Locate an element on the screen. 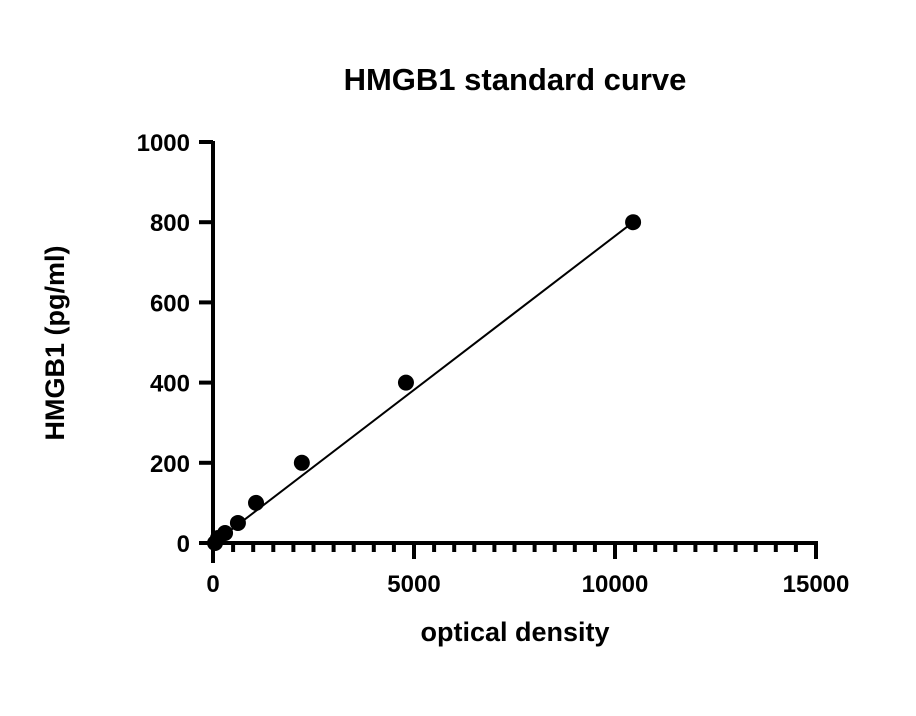 Image resolution: width=916 pixels, height=716 pixels. x-tick-label: 5000 is located at coordinates (413, 584).